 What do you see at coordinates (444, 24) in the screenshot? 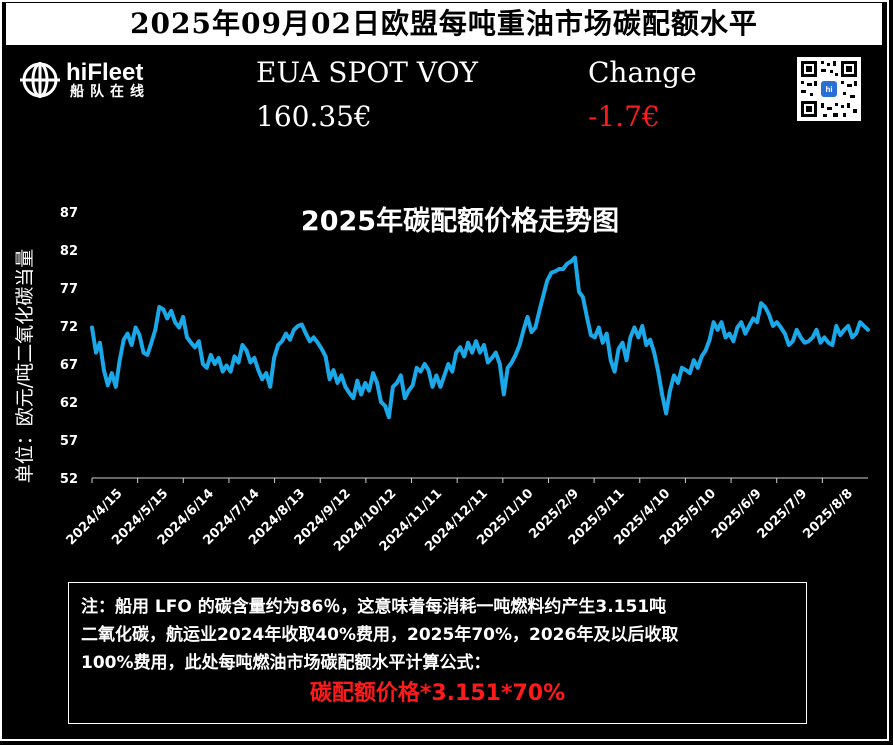
I see `page-title: 2025年09月02日欧盟每吨重油市场碳配额水平` at bounding box center [444, 24].